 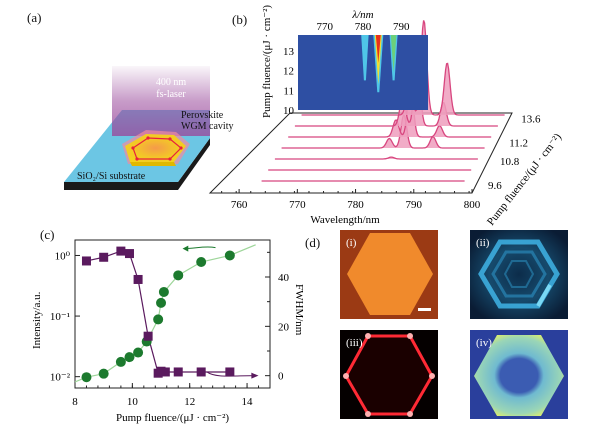 I want to click on right-axis-arrowhead, so click(x=255, y=375).